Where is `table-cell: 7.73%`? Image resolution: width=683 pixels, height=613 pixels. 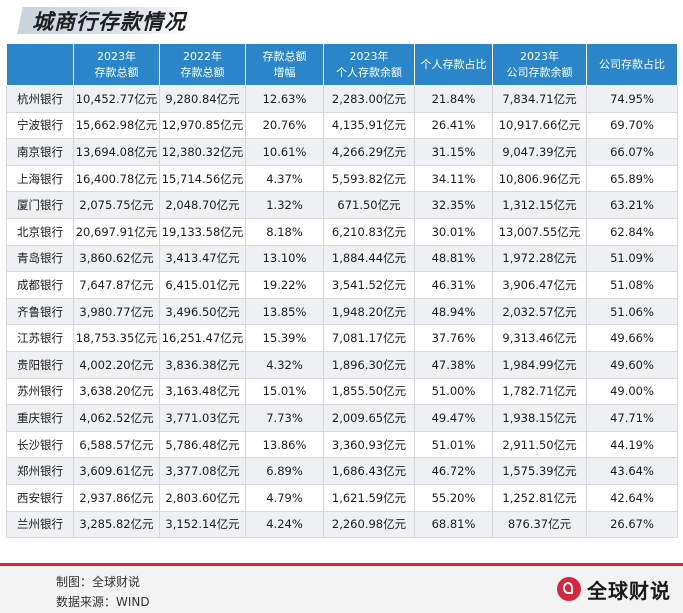
table-cell: 7.73% is located at coordinates (284, 418).